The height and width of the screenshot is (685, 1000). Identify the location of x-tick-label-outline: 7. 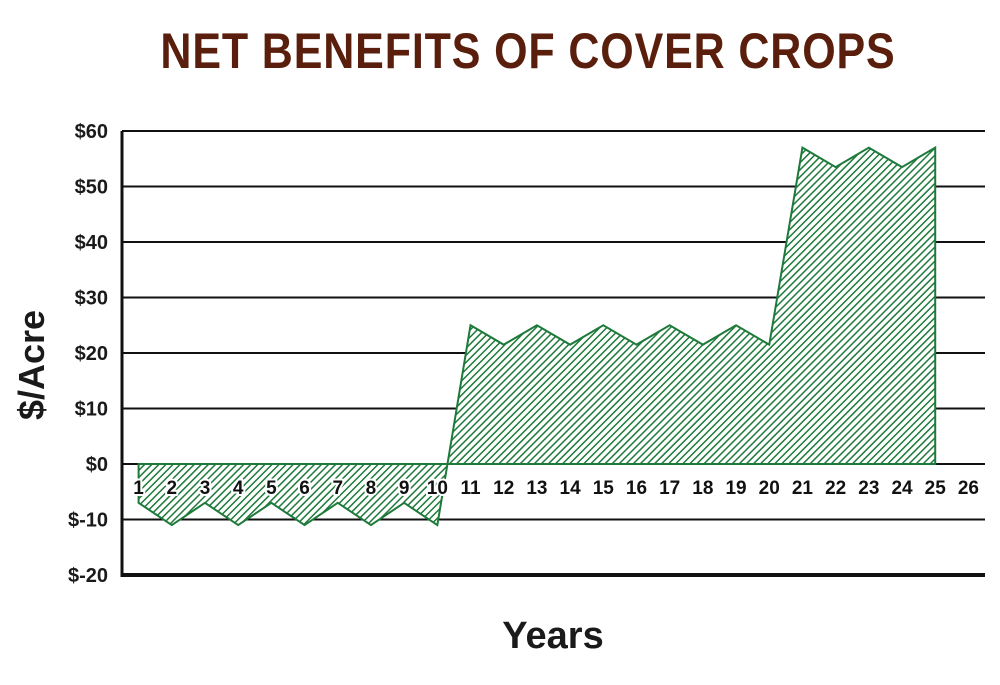
(337, 488).